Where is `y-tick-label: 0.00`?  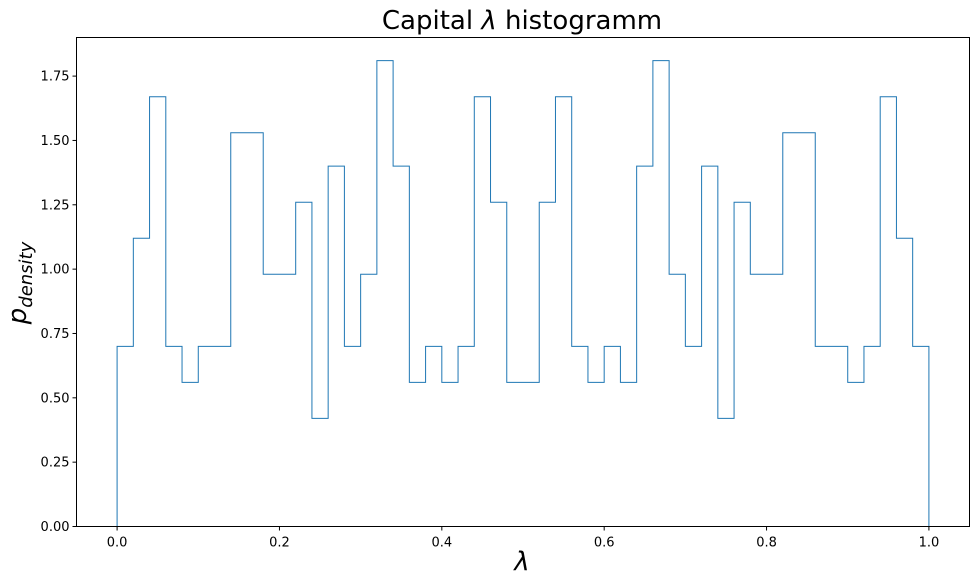 y-tick-label: 0.00 is located at coordinates (55, 527).